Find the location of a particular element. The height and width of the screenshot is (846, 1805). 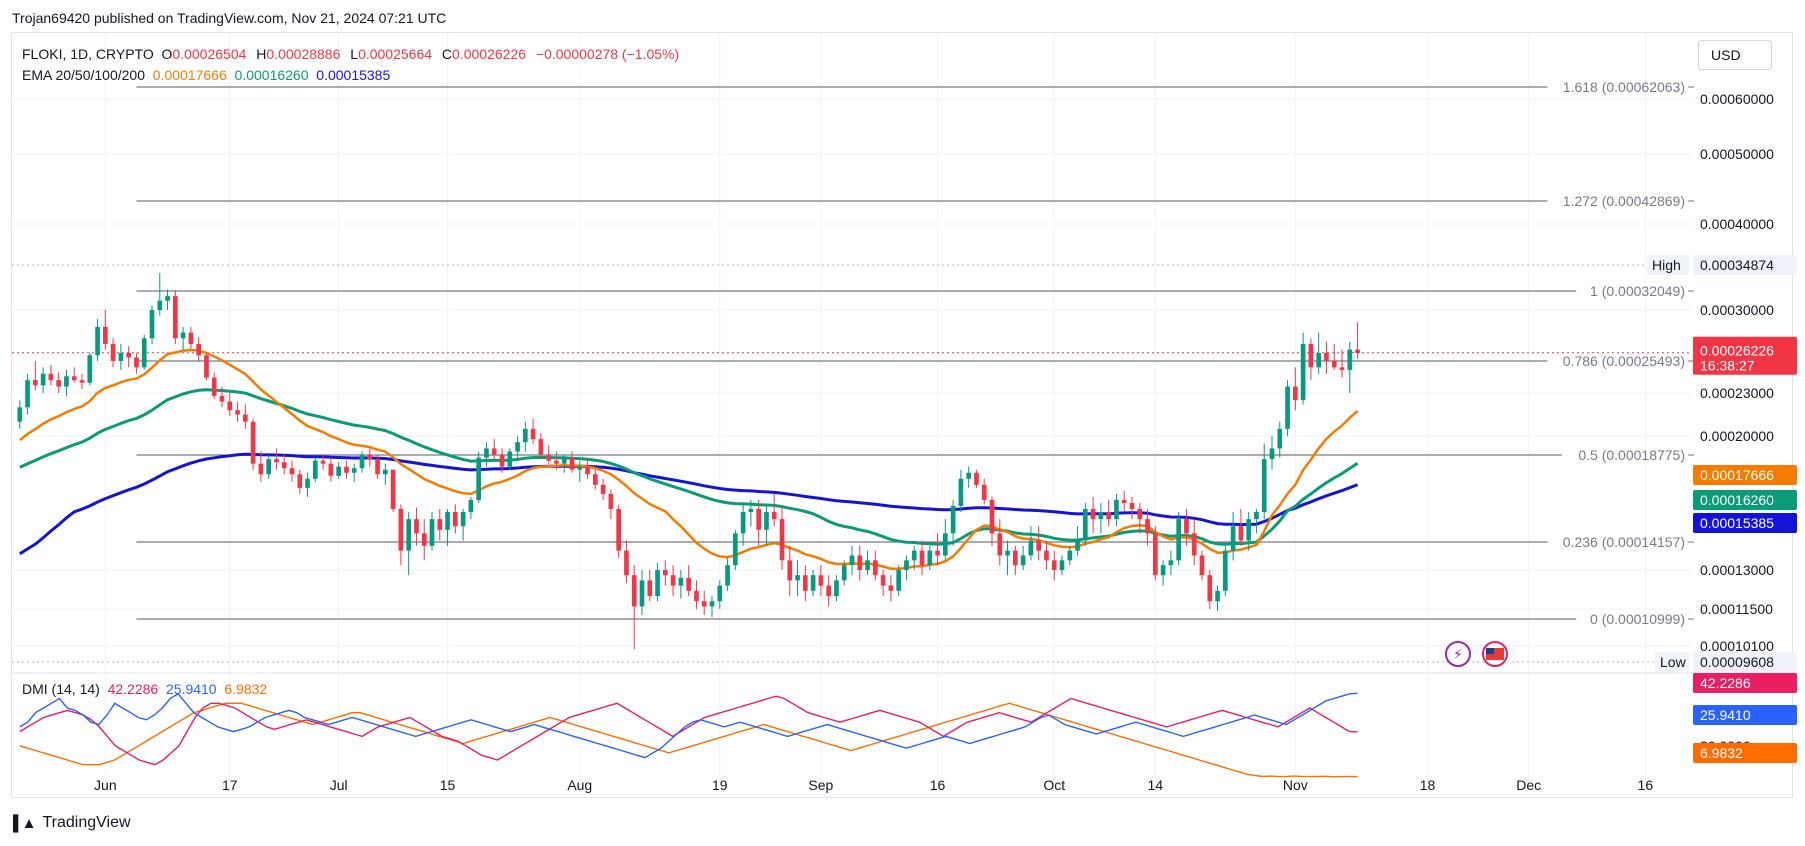

tradingview-logo: ▌▲ TradingView is located at coordinates (72, 823).